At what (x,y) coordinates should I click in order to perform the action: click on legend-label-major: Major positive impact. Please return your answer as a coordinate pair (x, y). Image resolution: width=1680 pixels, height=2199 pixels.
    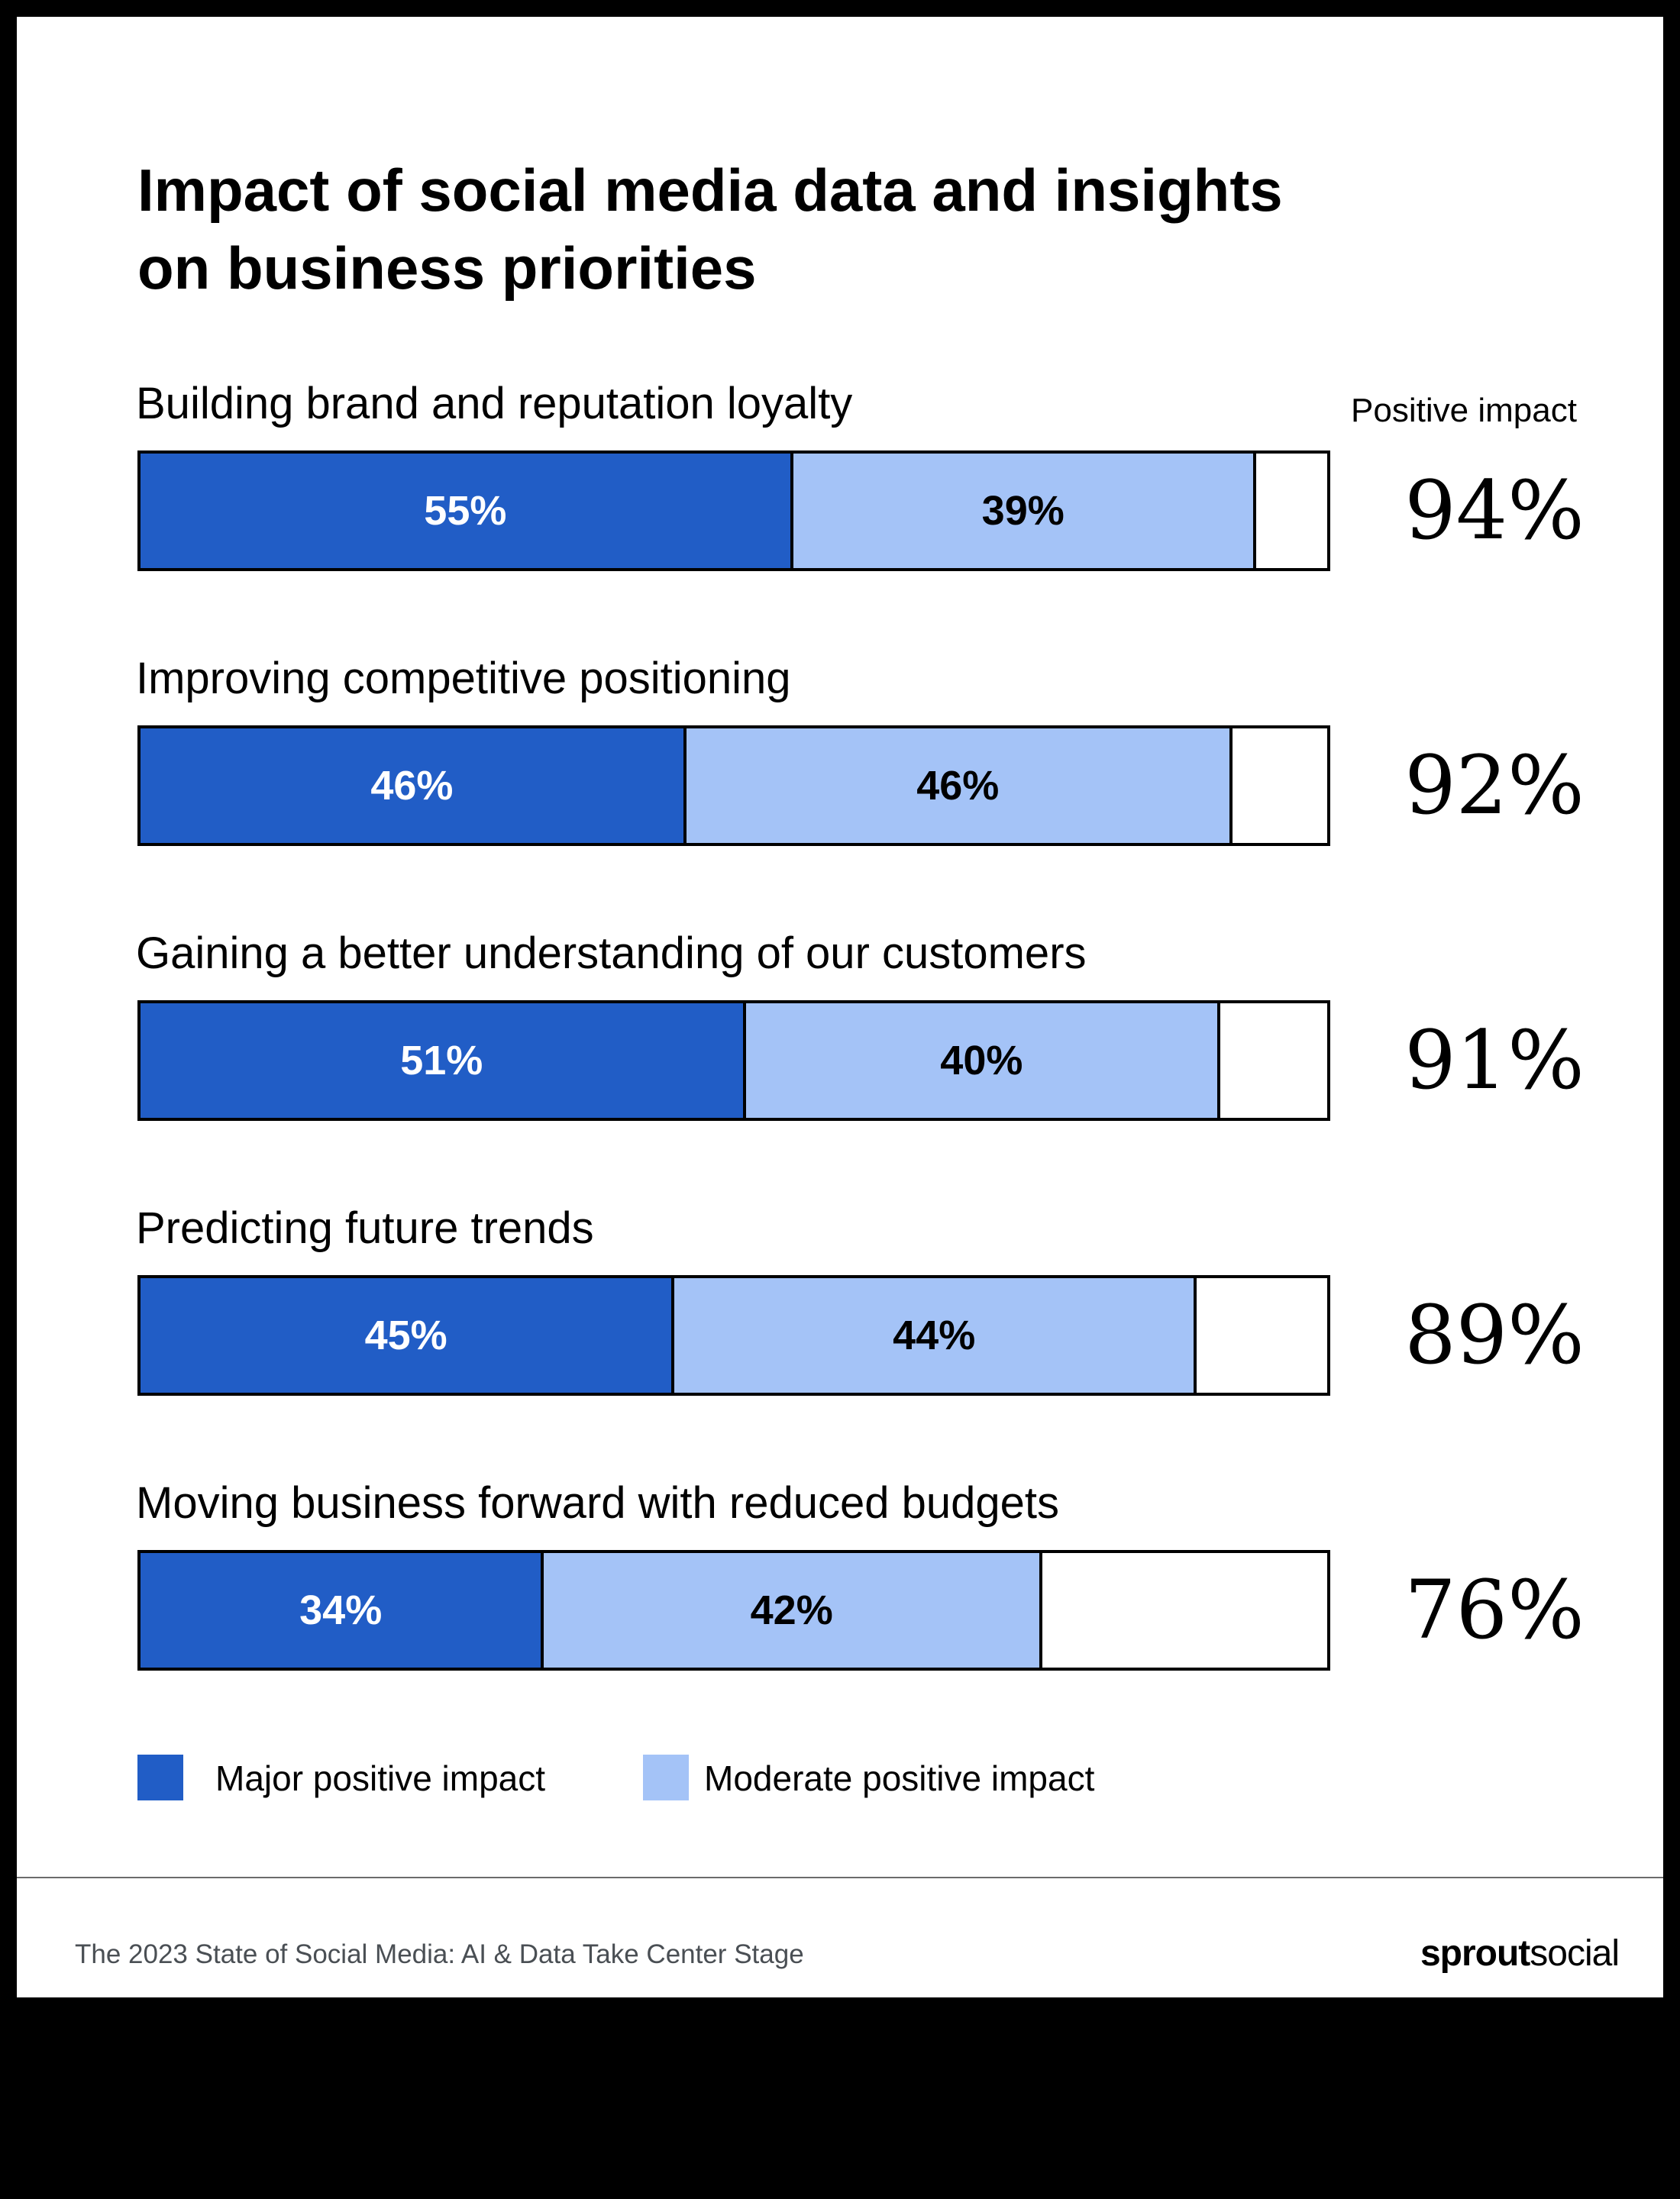
    Looking at the image, I should click on (380, 1778).